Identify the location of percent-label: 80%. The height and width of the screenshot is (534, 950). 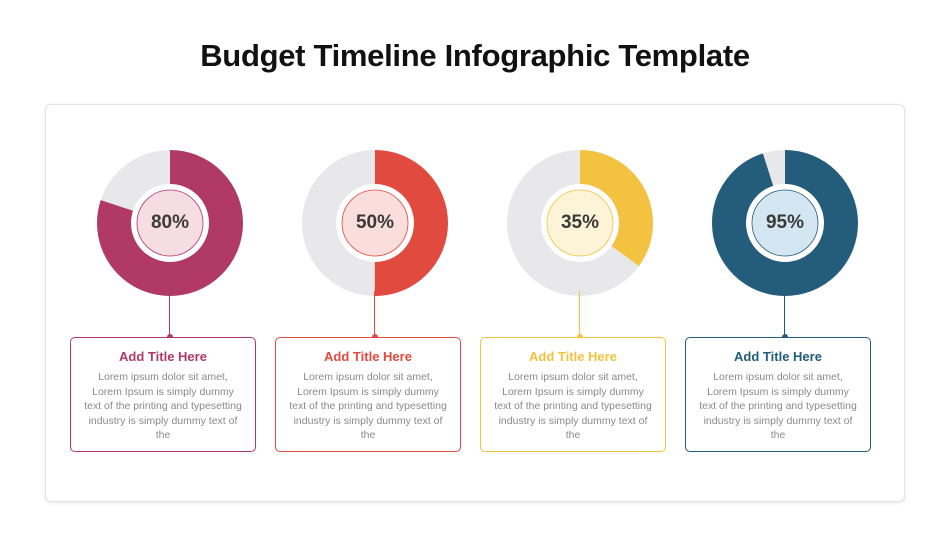
(170, 222).